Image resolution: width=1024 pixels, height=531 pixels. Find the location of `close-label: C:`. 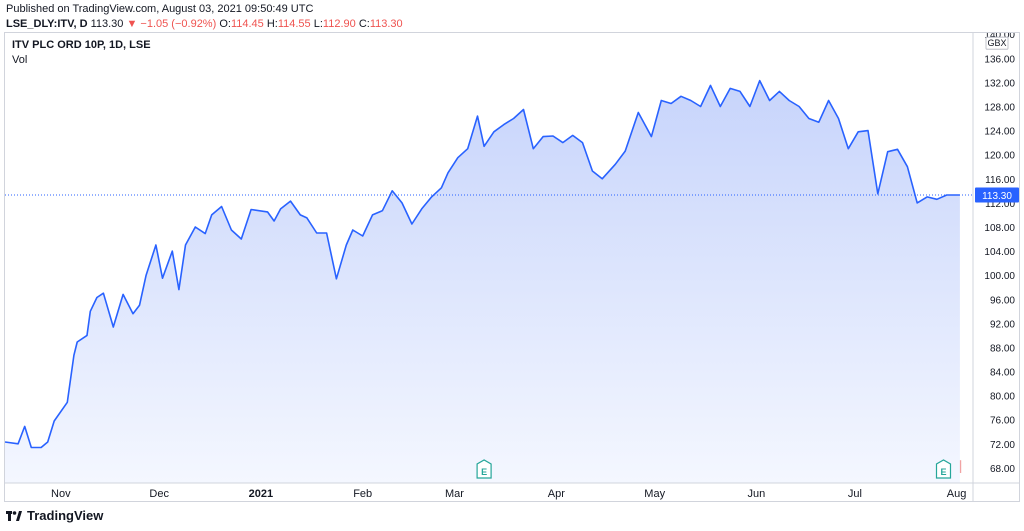

close-label: C: is located at coordinates (364, 24).